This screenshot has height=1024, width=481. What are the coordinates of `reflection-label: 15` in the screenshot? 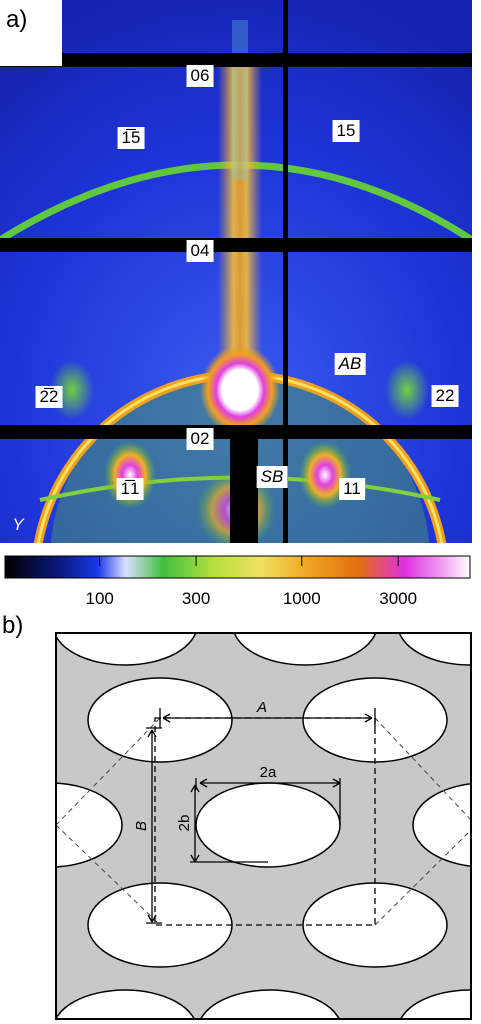 It's located at (346, 131).